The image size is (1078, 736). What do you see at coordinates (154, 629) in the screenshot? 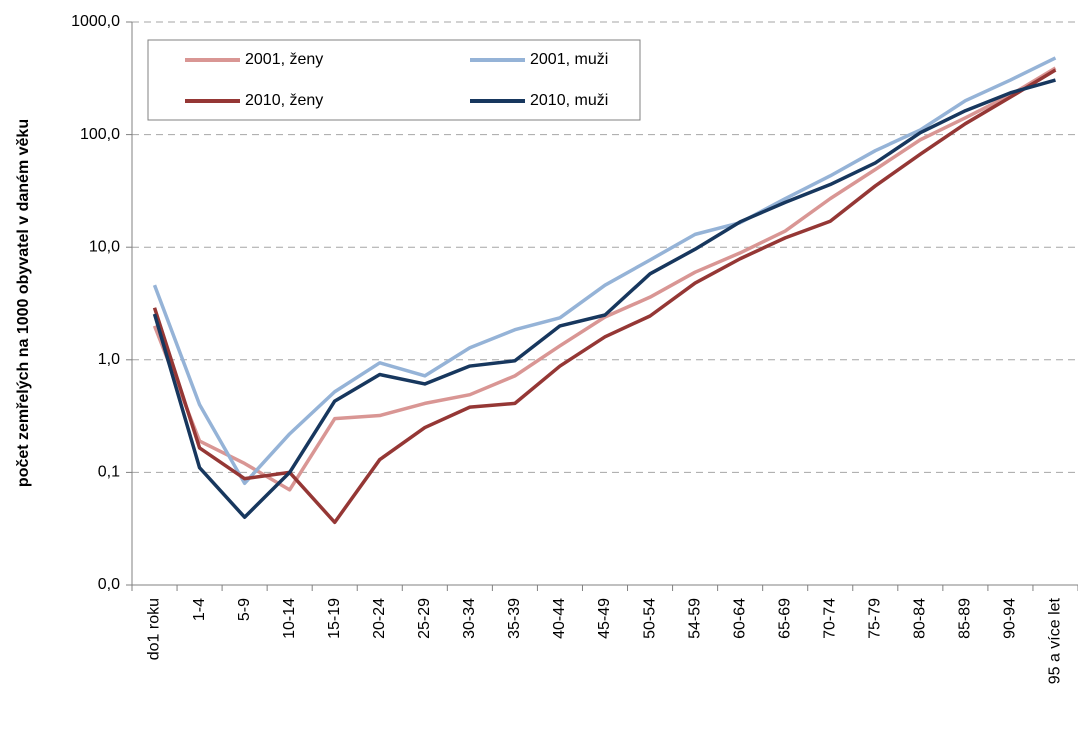
I see `x-tick-label: do1 roku` at bounding box center [154, 629].